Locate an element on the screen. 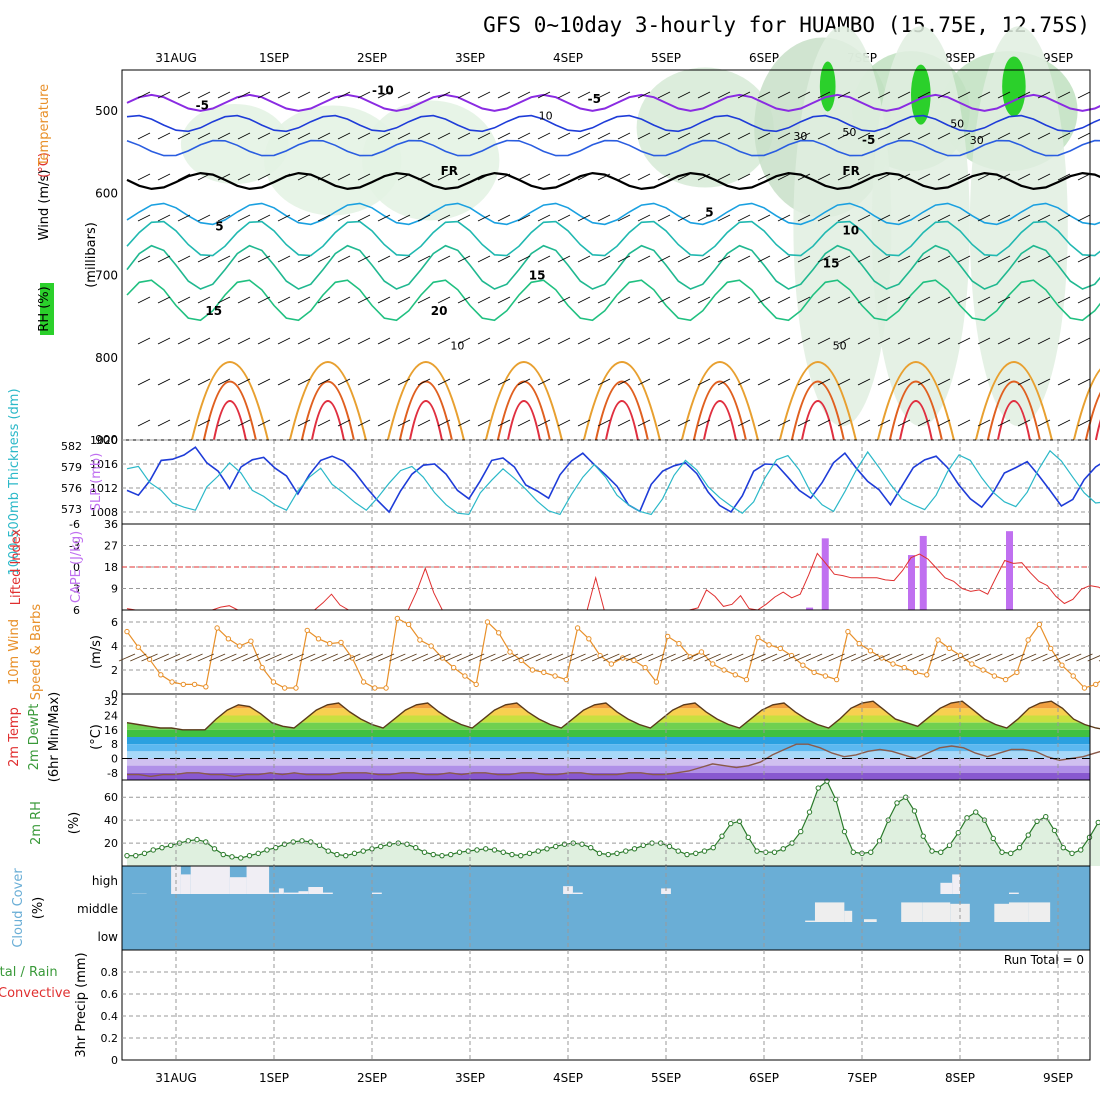  slp-ytick-3: 1008 is located at coordinates (104, 512).